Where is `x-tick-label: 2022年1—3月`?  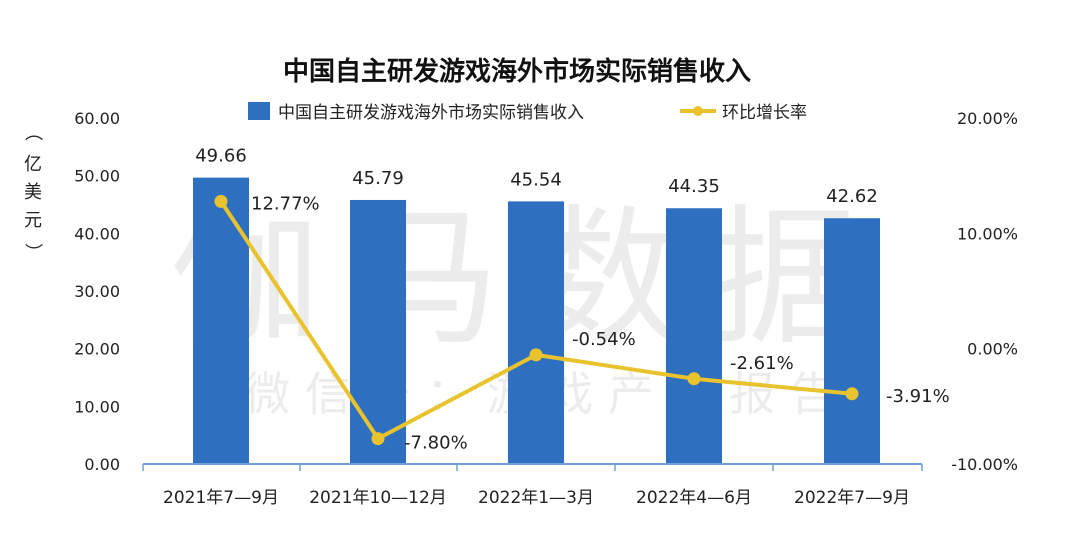
x-tick-label: 2022年1—3月 is located at coordinates (536, 498).